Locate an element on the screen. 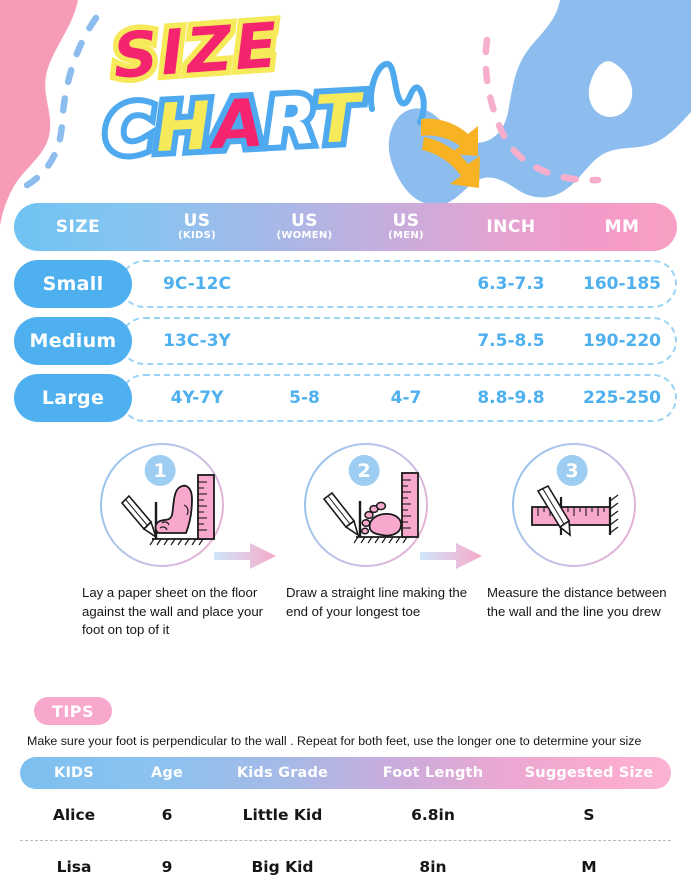 This screenshot has width=691, height=892. cell-us-kids: 9C-12C is located at coordinates (197, 284).